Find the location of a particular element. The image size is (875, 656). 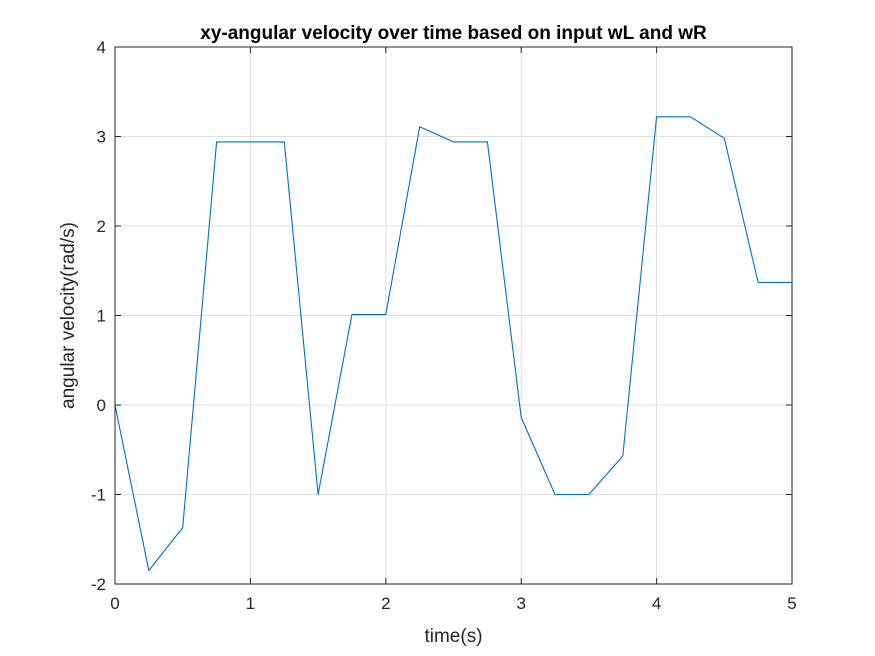

y-tick-label: 0 is located at coordinates (101, 405).